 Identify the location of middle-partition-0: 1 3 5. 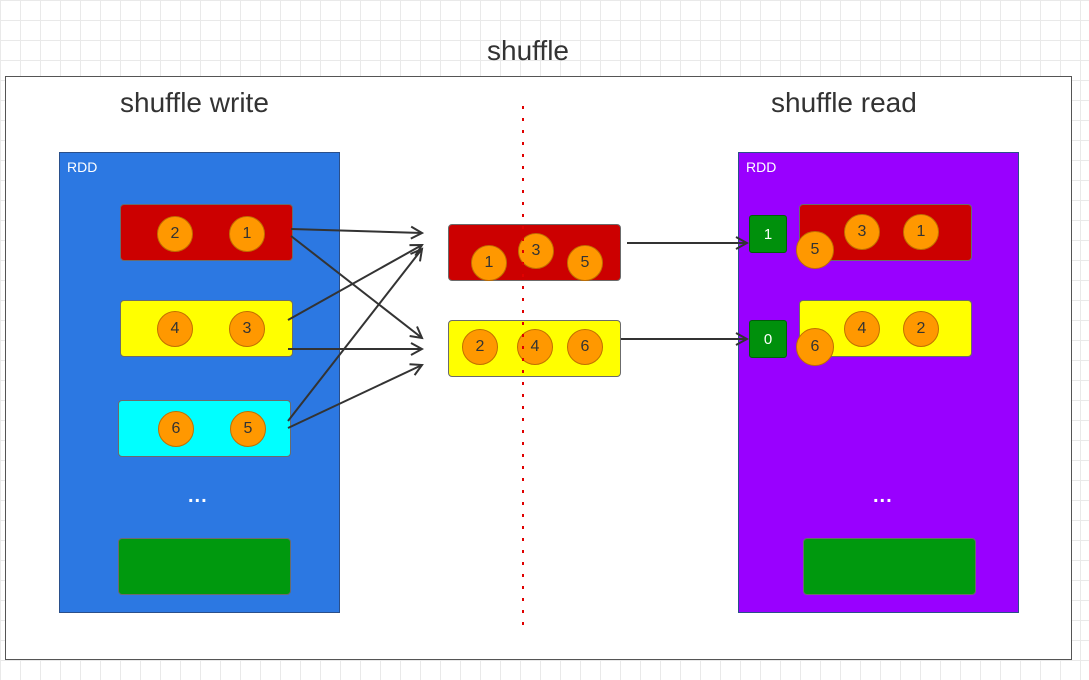
(534, 252).